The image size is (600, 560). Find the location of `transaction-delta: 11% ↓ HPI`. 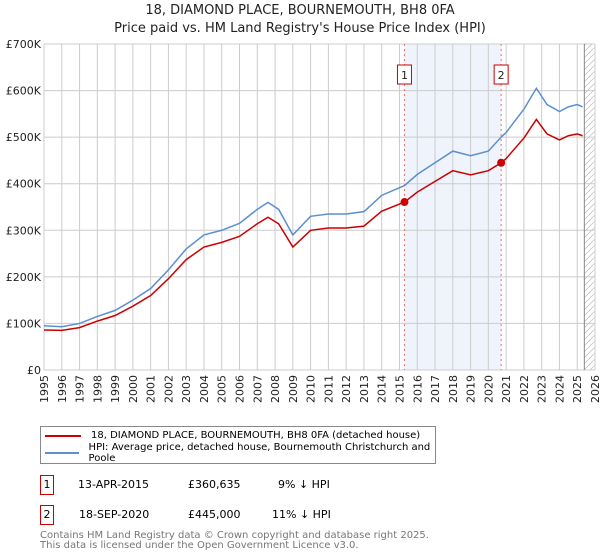

transaction-delta: 11% ↓ HPI is located at coordinates (301, 514).